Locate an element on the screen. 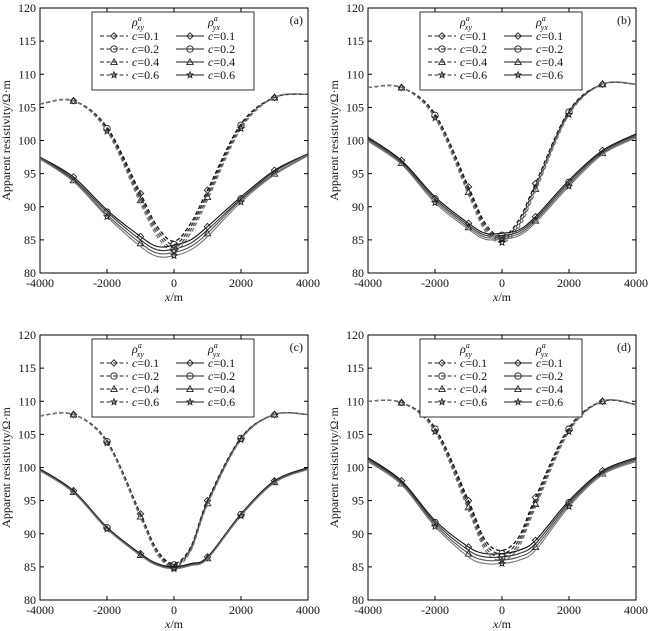 Image resolution: width=650 pixels, height=631 pixels. x-tick-label: 2000 is located at coordinates (241, 283).